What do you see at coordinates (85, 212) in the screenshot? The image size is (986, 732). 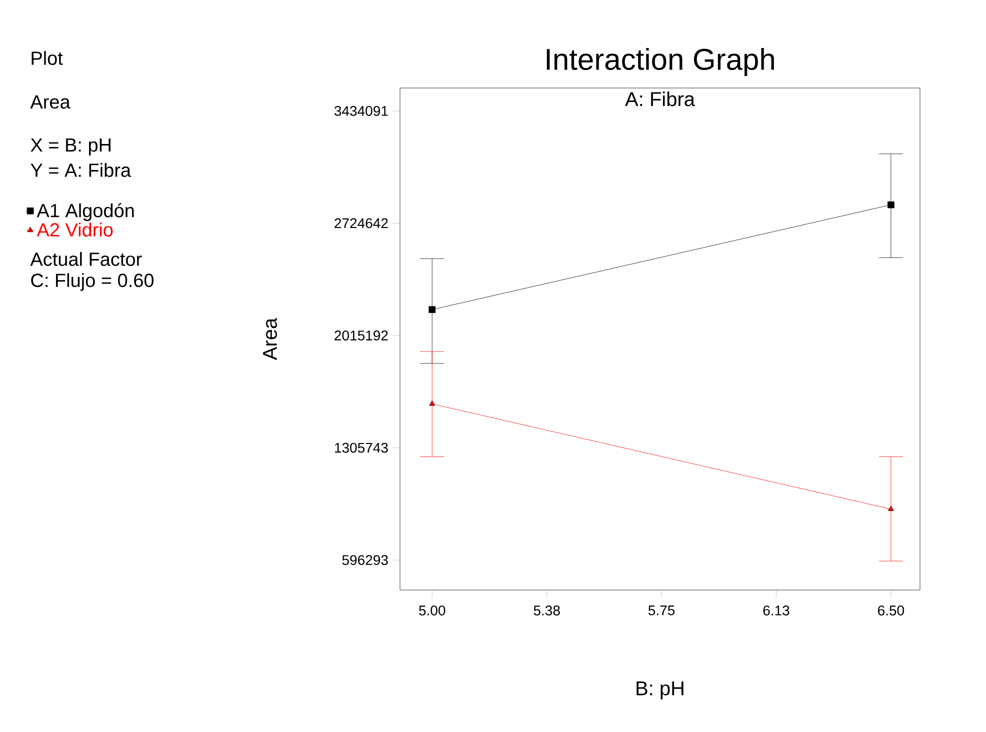 I see `legend-label: A1 Algodón` at bounding box center [85, 212].